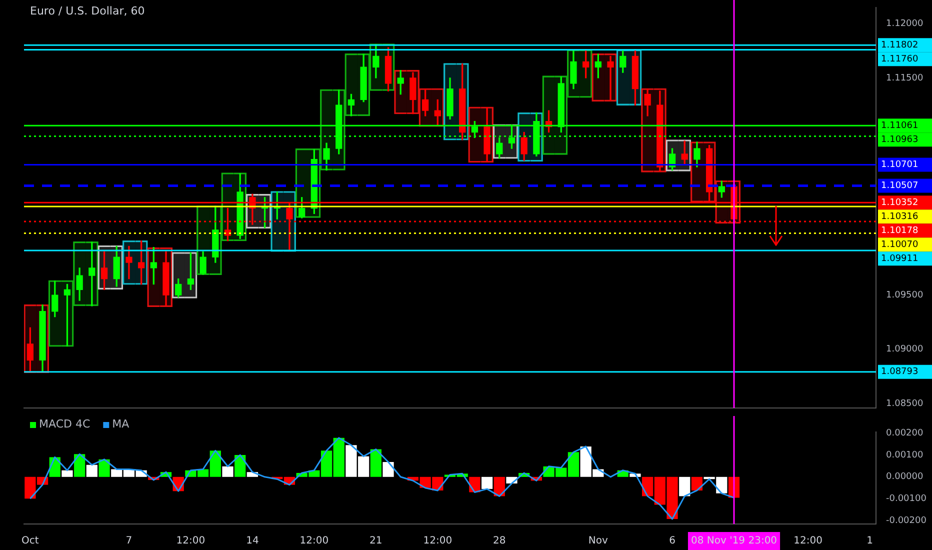 The image size is (932, 550). I want to click on x-tick-label: 21, so click(376, 541).